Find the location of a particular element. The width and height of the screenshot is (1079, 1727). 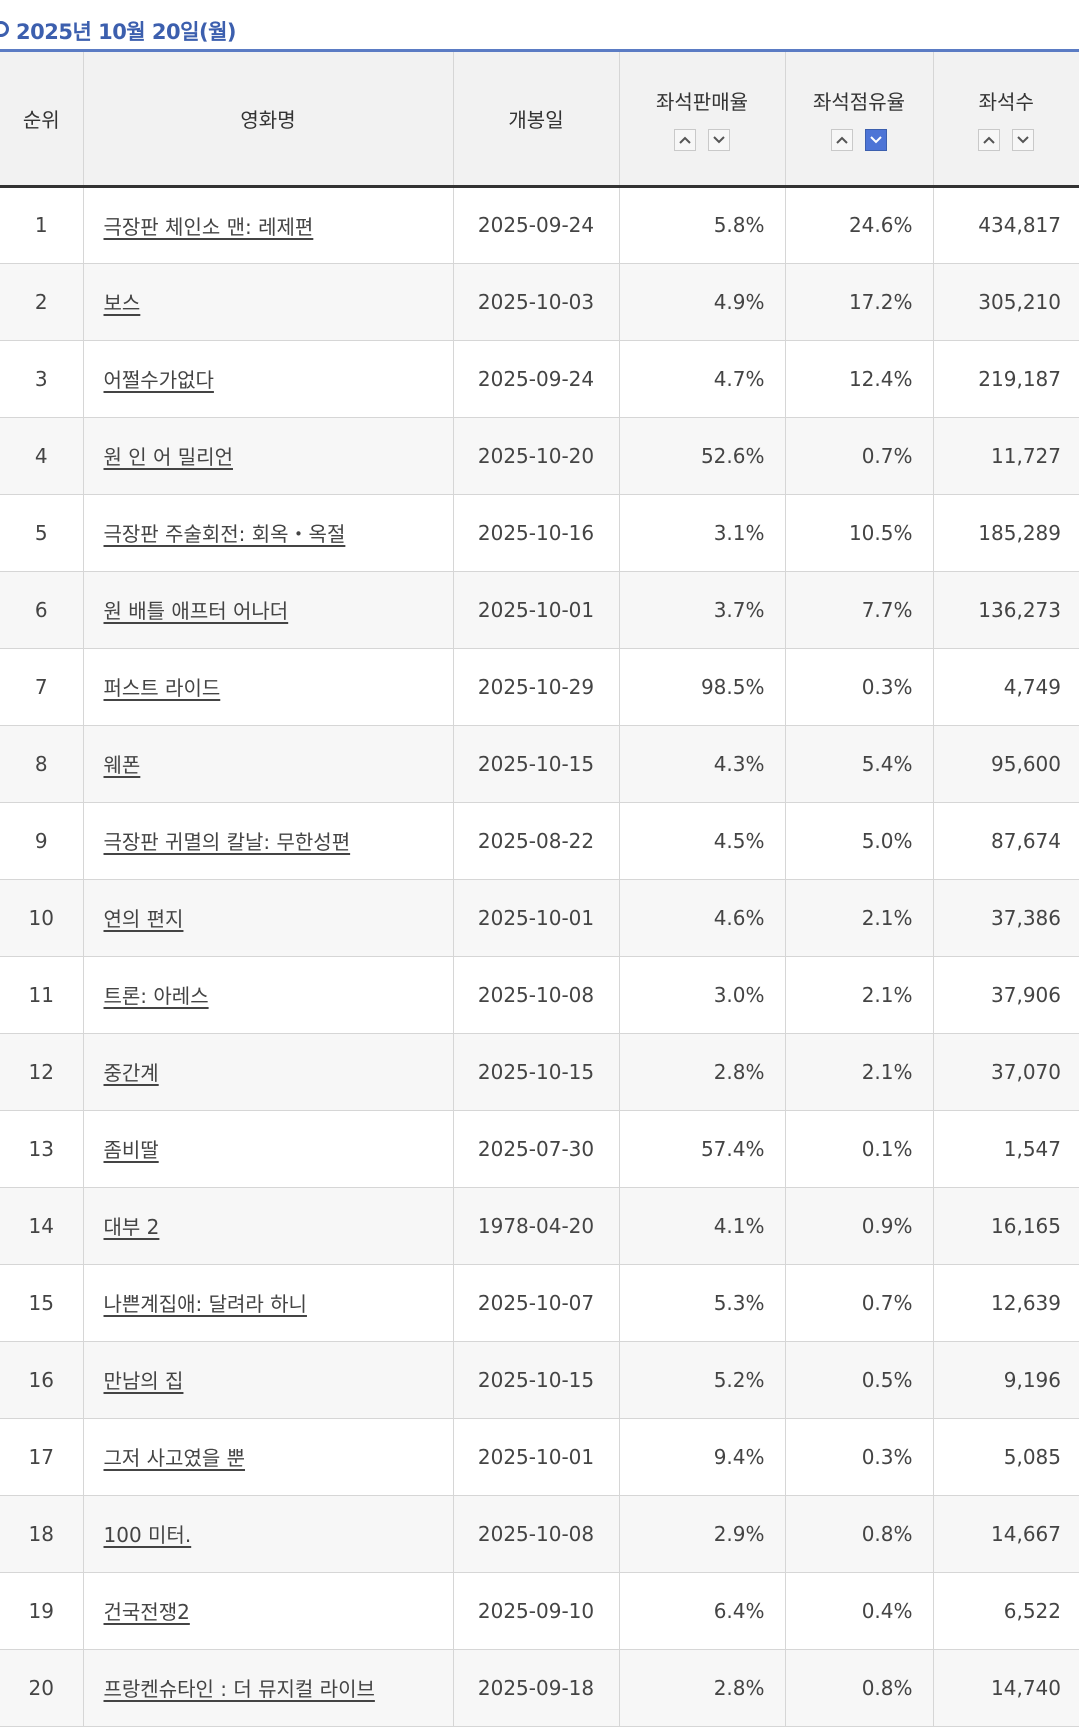

table-row: 11 트론: 아레스 2025-10-08 3.0% 2.1% 37,906 is located at coordinates (539, 995).